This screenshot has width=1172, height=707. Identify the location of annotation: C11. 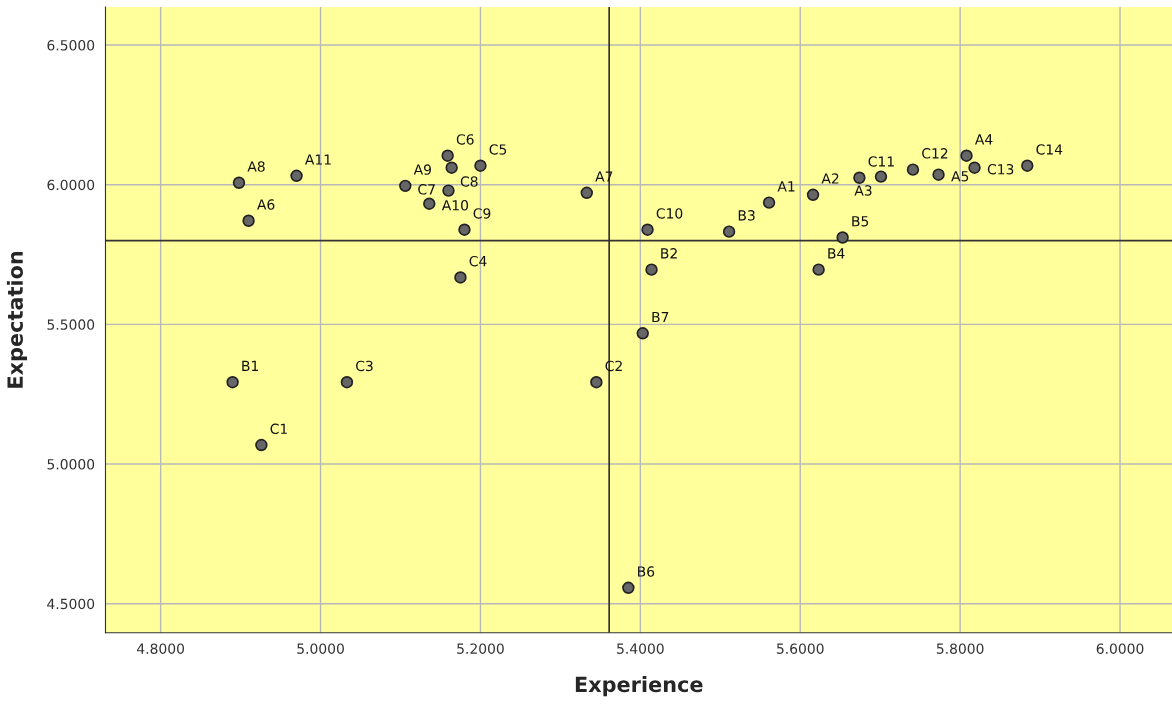
(881, 161).